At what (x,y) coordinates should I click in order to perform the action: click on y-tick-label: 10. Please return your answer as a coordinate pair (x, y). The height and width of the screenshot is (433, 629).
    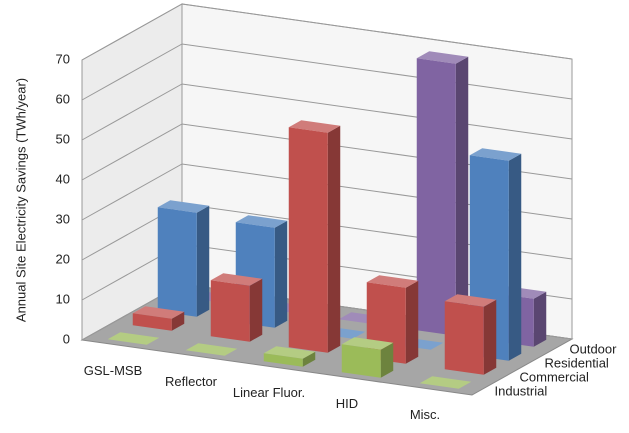
    Looking at the image, I should click on (63, 298).